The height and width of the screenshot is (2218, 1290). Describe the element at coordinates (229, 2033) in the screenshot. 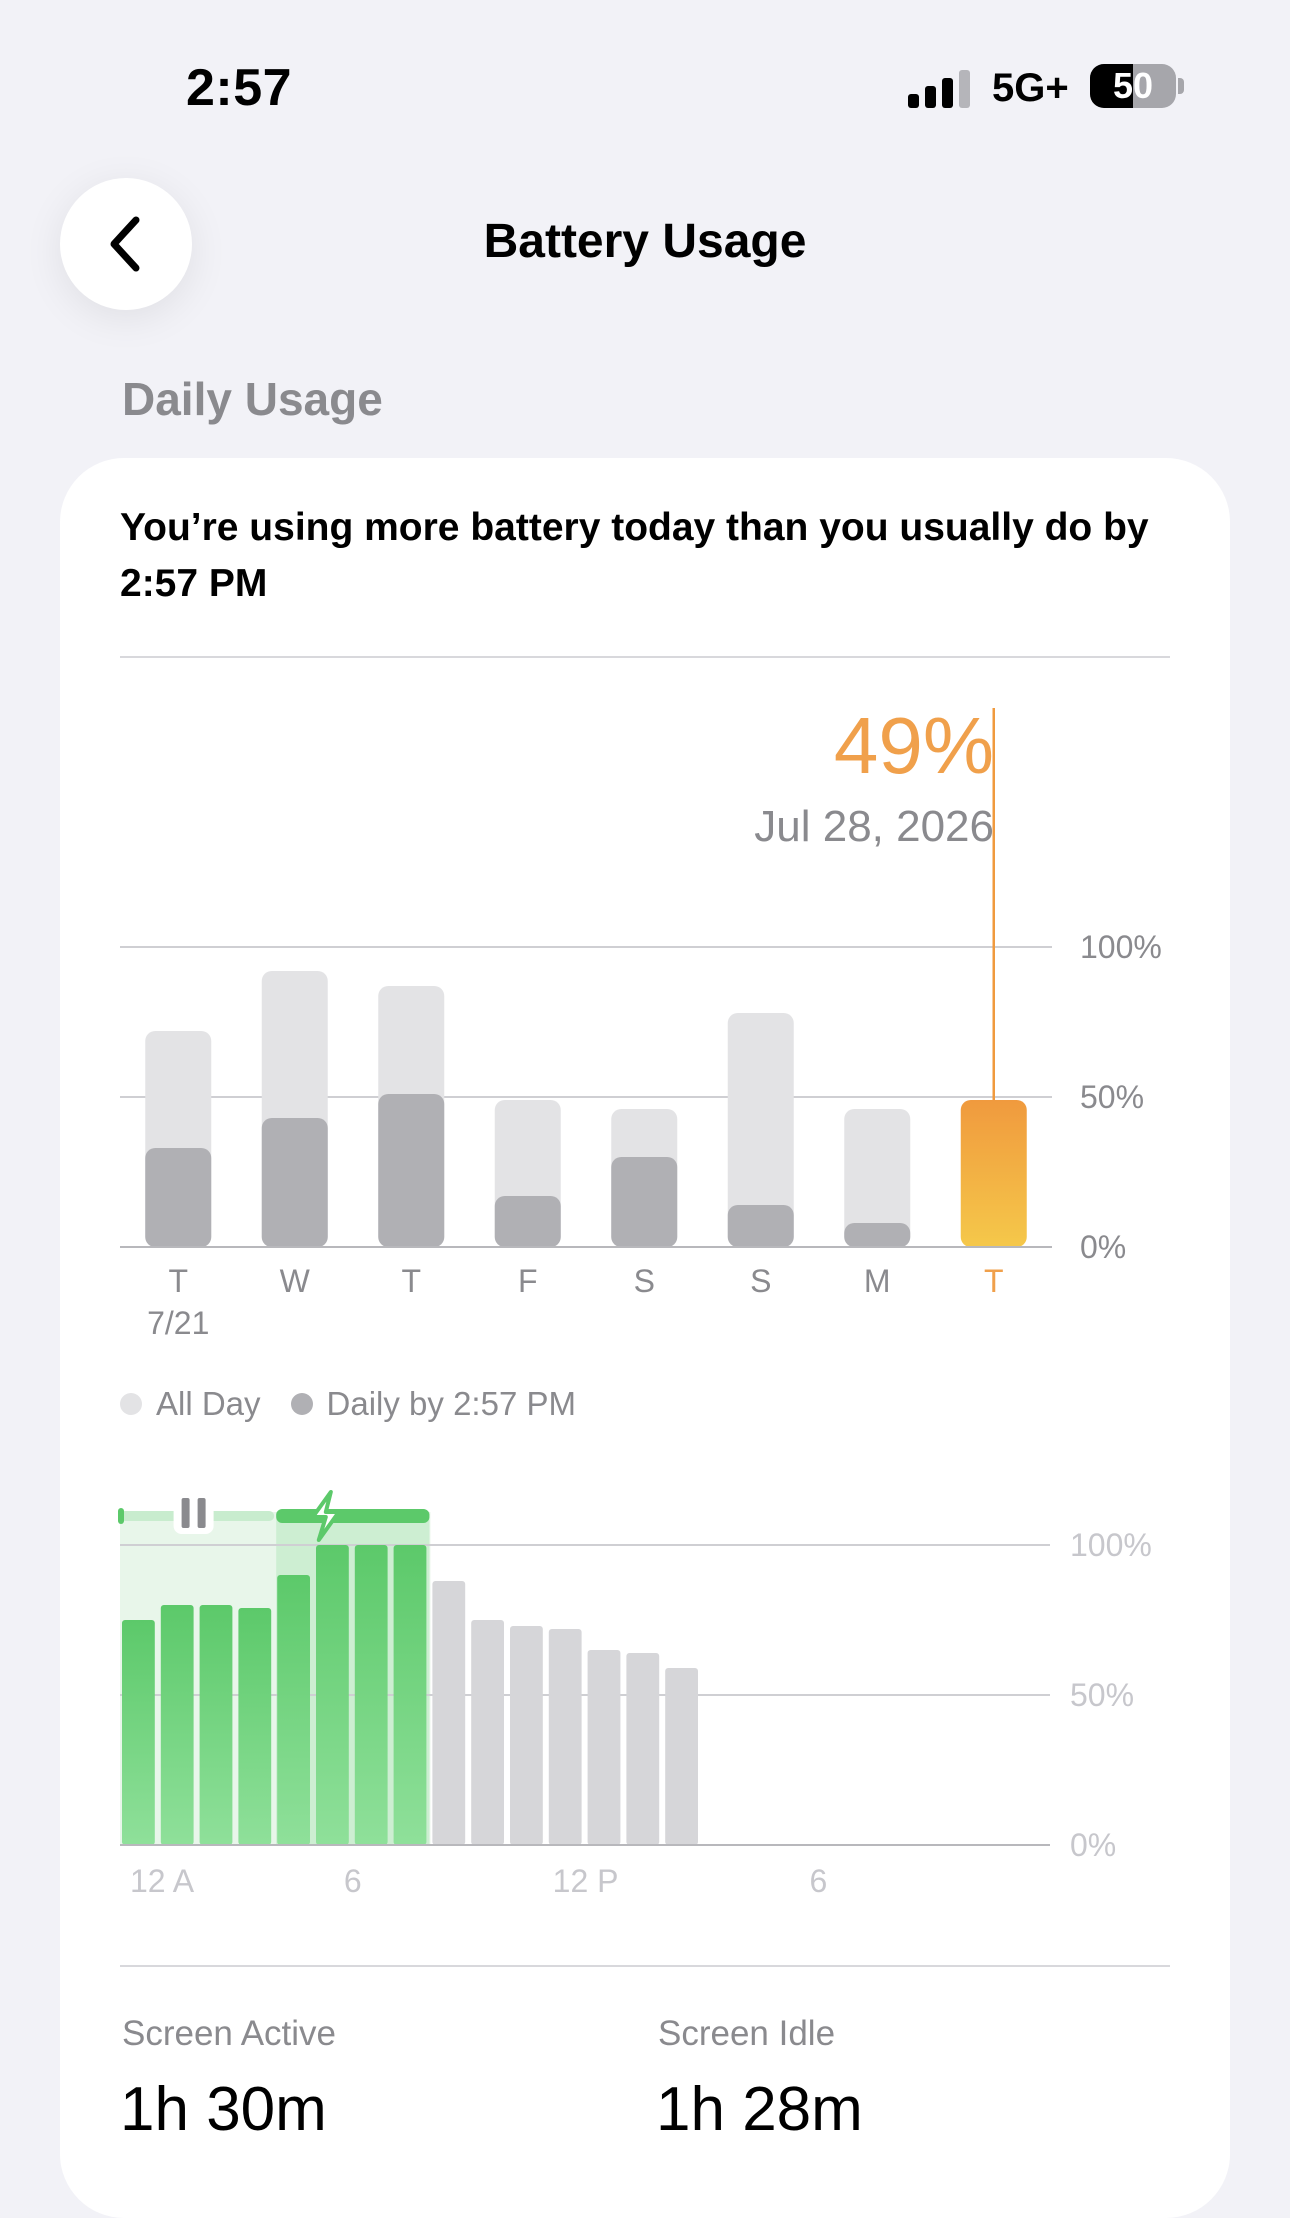

I see `screen-active-label: Screen Active` at that location.